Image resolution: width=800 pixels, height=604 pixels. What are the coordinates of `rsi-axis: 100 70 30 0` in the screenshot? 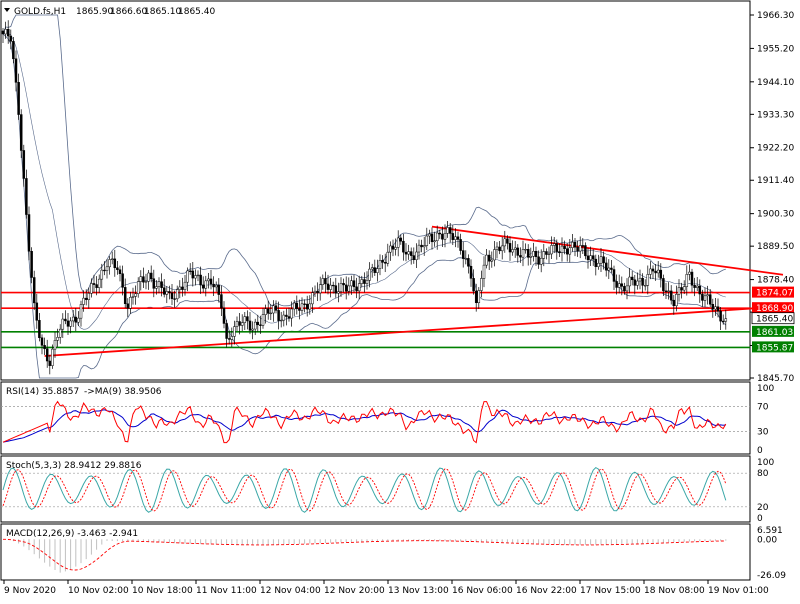 It's located at (765, 420).